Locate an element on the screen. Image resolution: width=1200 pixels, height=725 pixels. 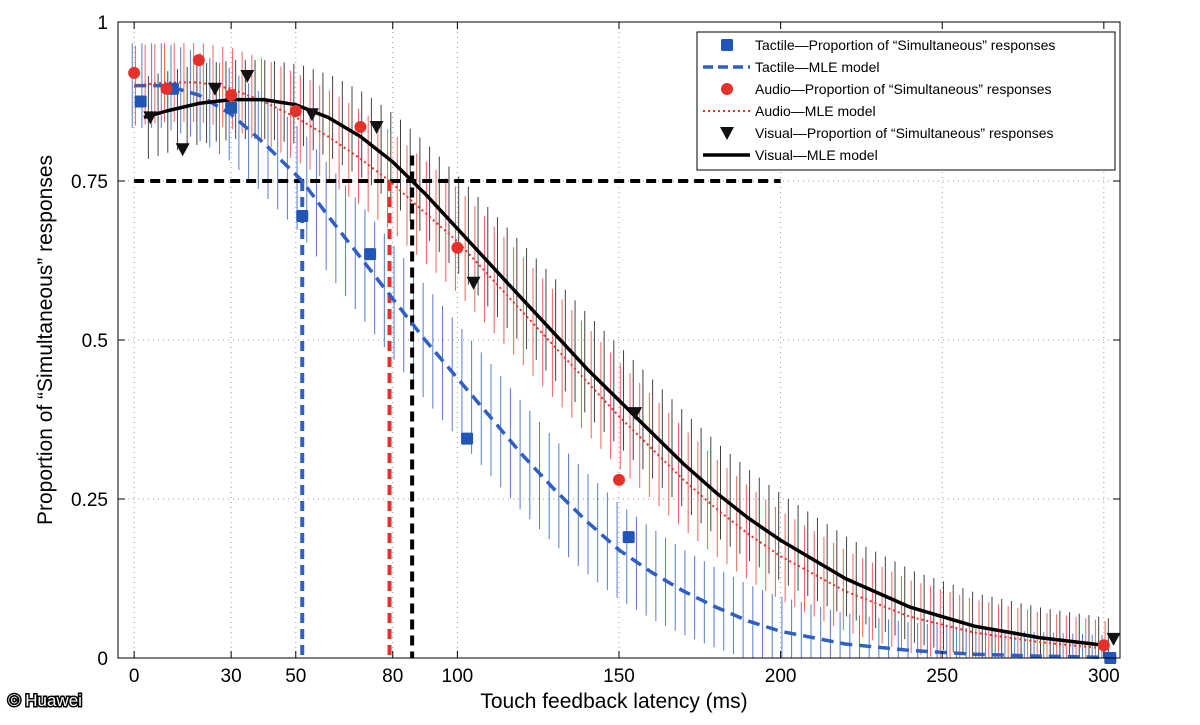
x-tick-label: 150 is located at coordinates (619, 676).